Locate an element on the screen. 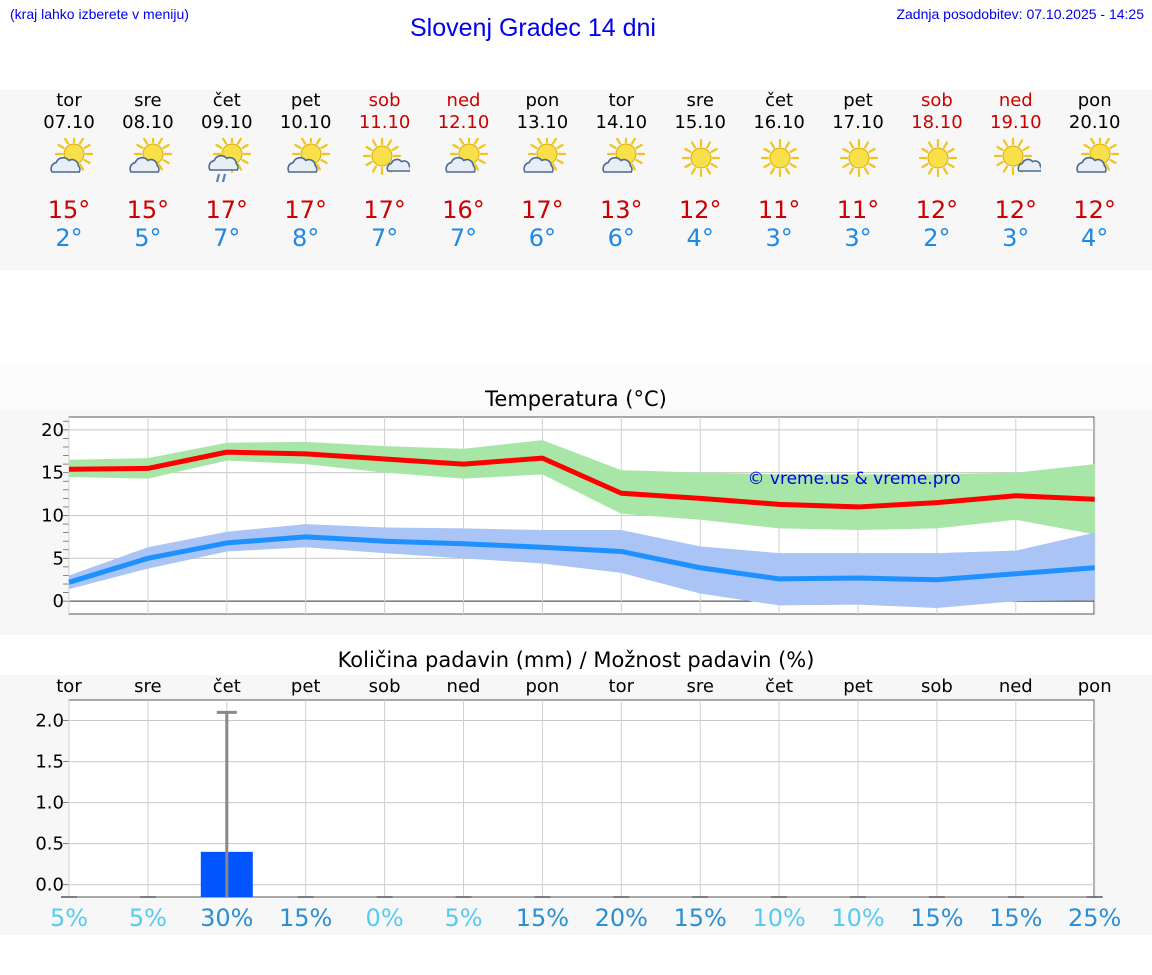 The height and width of the screenshot is (975, 1152). forecast-day: sob 18.10 12° 2° is located at coordinates (937, 171).